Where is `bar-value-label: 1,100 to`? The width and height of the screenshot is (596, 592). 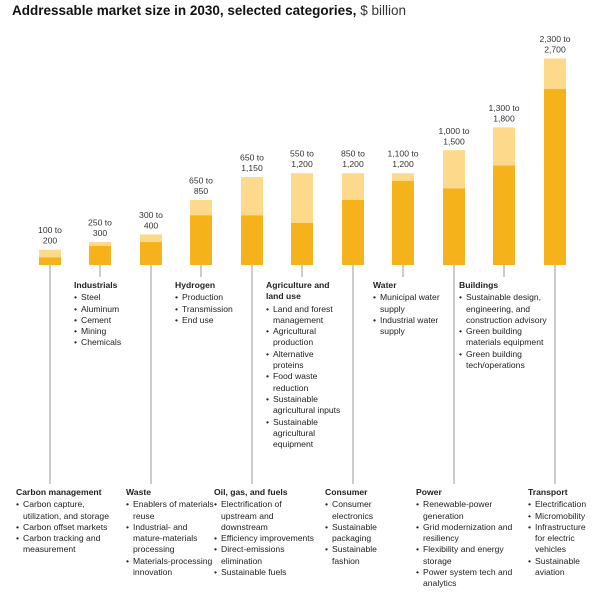 bar-value-label: 1,100 to is located at coordinates (402, 154).